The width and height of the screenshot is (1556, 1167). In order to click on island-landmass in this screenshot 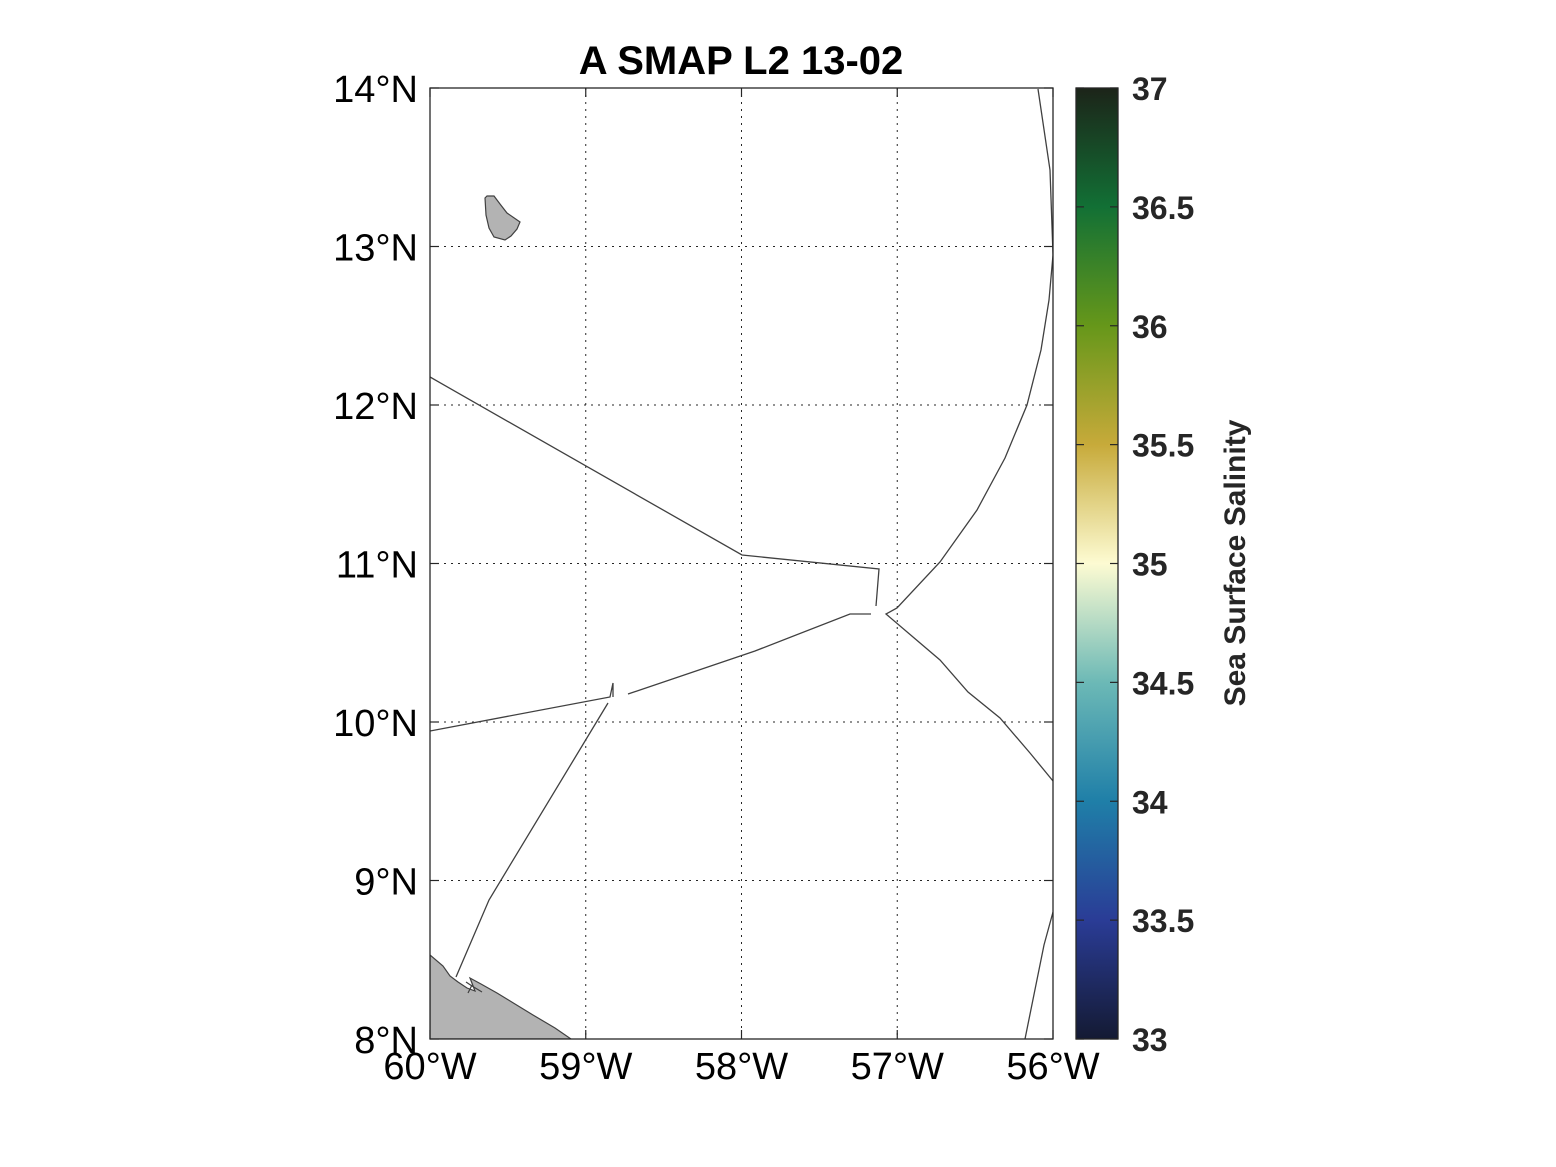, I will do `click(502, 218)`.